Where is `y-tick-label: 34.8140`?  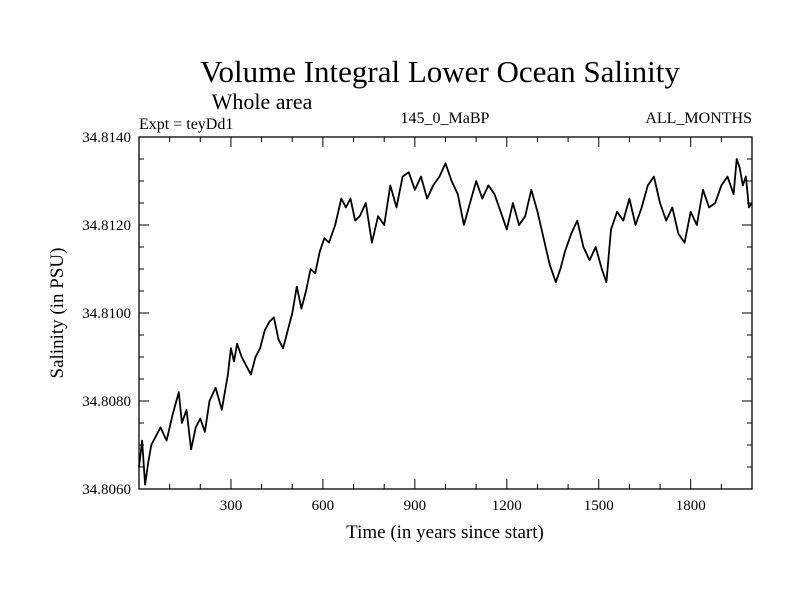
y-tick-label: 34.8140 is located at coordinates (106, 138).